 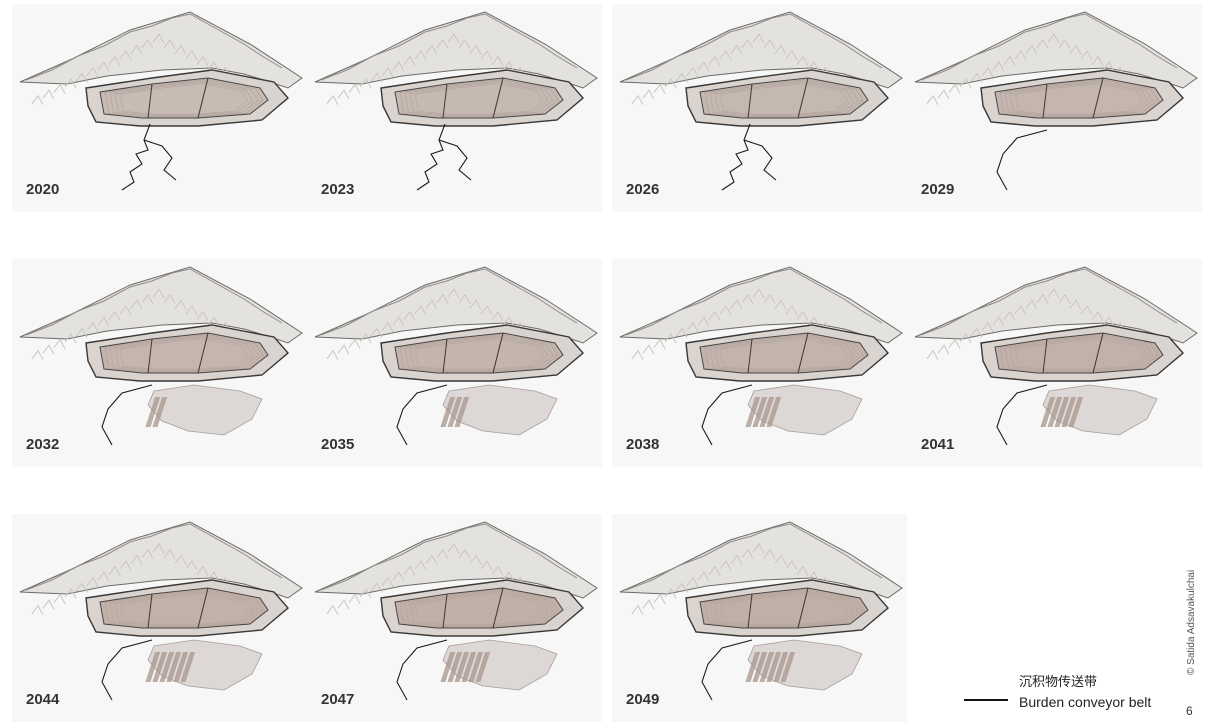 I want to click on legend: 沉积物传送带 Burden conveyor belt, so click(x=1069, y=687).